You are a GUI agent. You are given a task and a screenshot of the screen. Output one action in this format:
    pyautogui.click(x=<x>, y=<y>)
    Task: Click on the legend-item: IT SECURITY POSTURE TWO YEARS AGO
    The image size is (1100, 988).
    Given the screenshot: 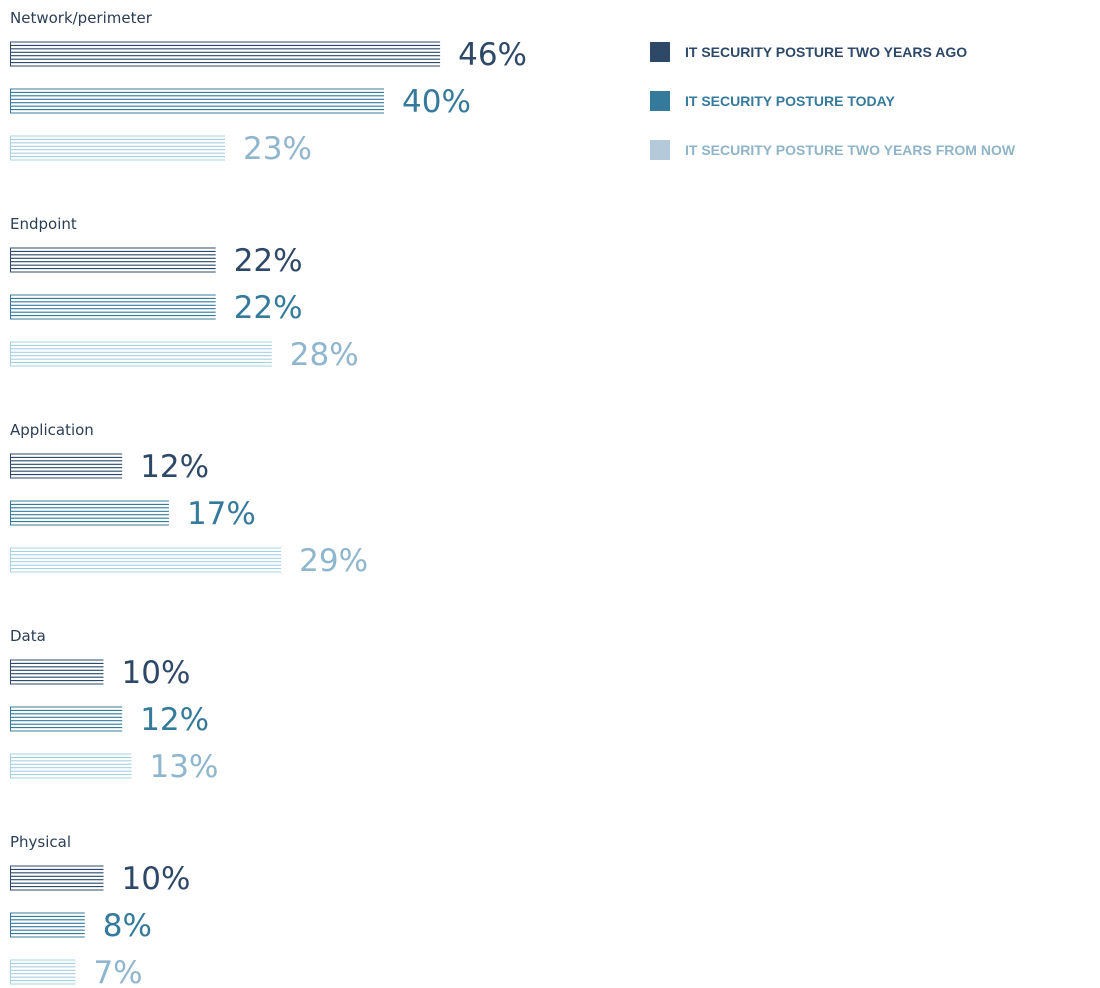 What is the action you would take?
    pyautogui.click(x=808, y=52)
    